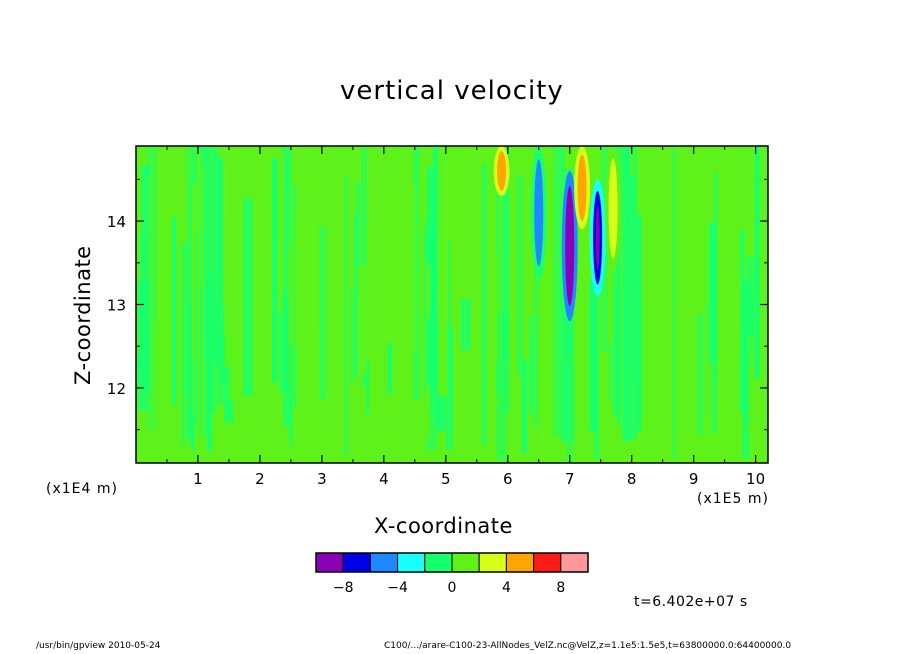 The width and height of the screenshot is (904, 654). I want to click on y-tick-label: 14, so click(116, 222).